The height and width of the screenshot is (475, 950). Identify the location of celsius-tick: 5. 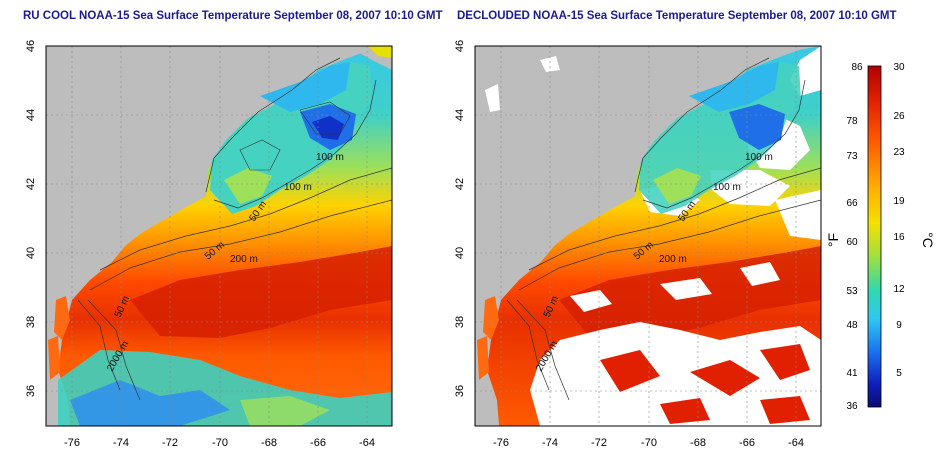
(899, 373).